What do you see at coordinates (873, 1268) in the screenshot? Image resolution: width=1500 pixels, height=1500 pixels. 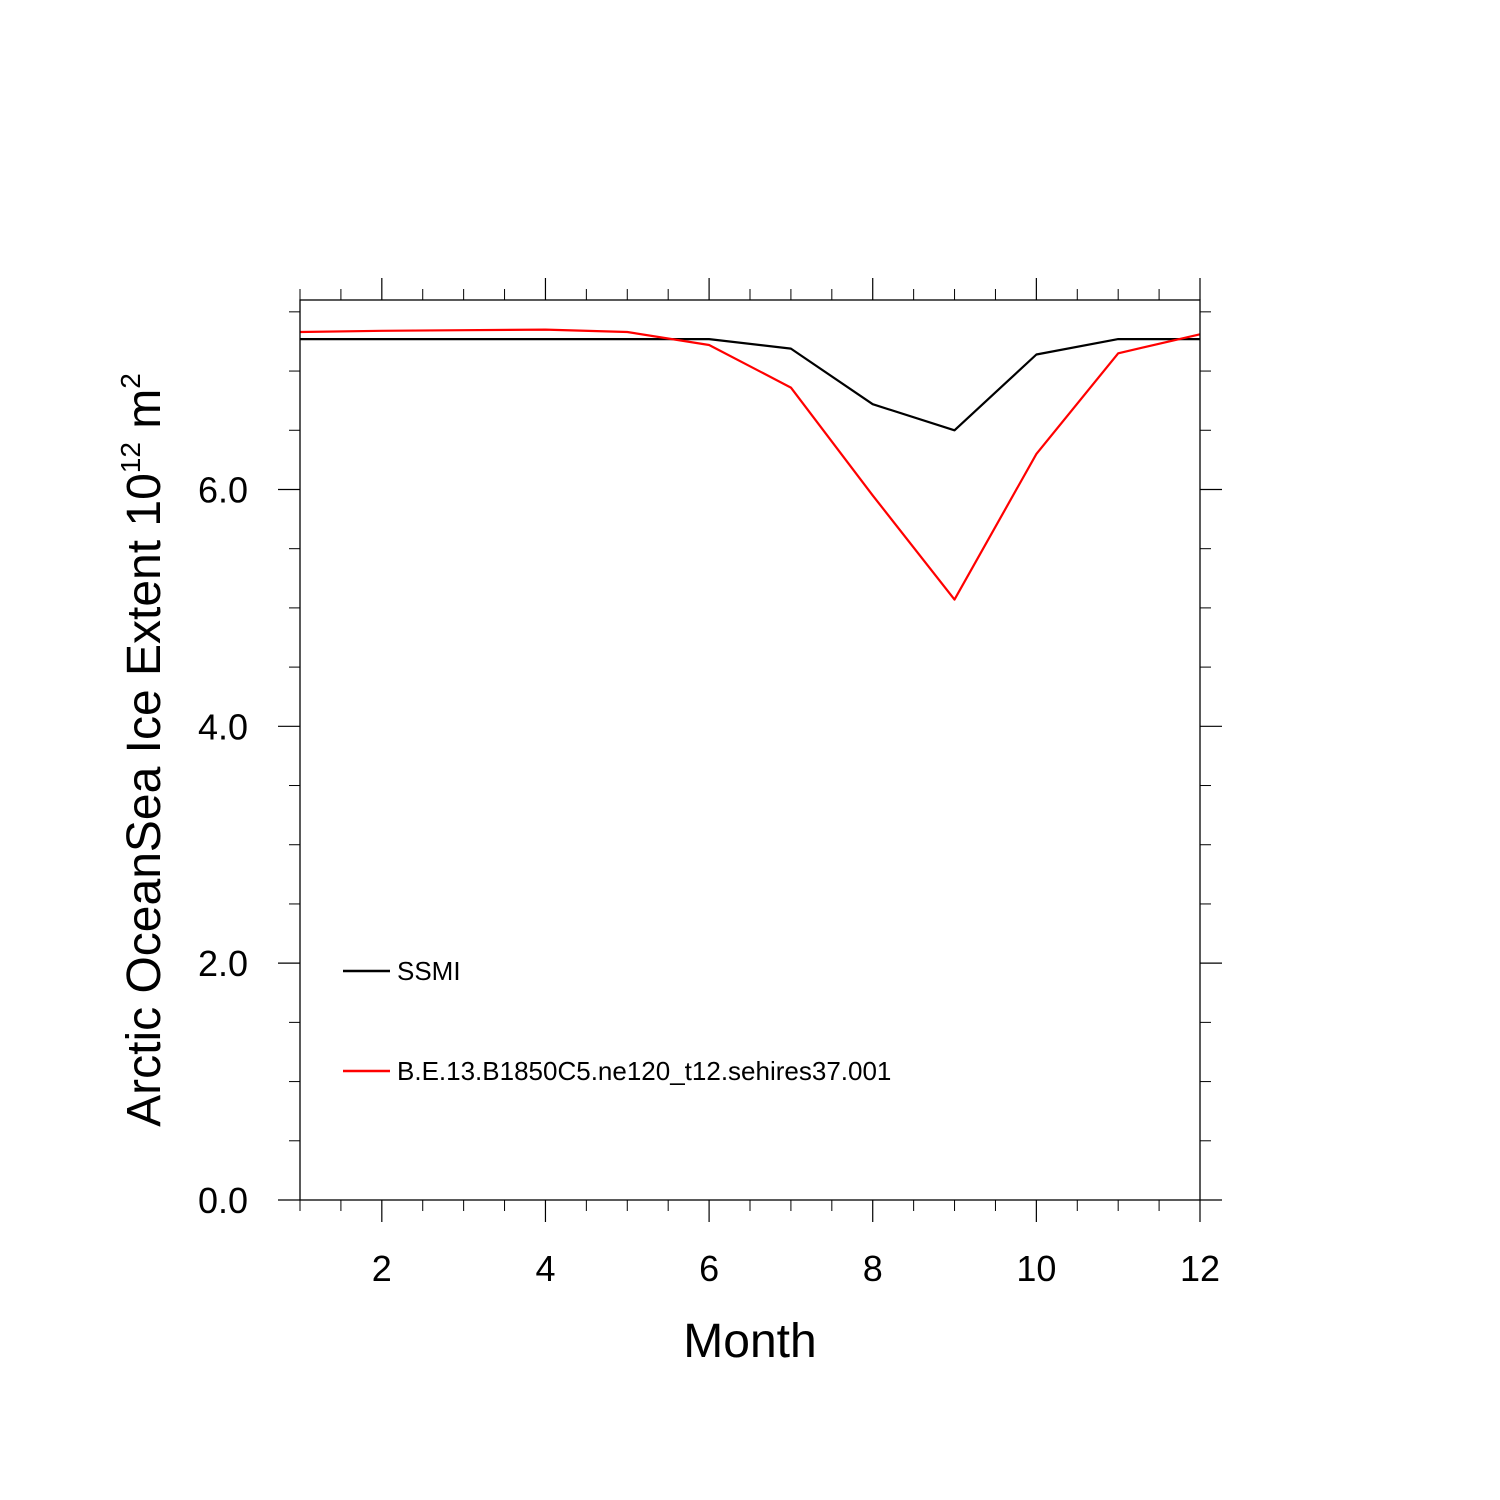 I see `x-tick-label: 8` at bounding box center [873, 1268].